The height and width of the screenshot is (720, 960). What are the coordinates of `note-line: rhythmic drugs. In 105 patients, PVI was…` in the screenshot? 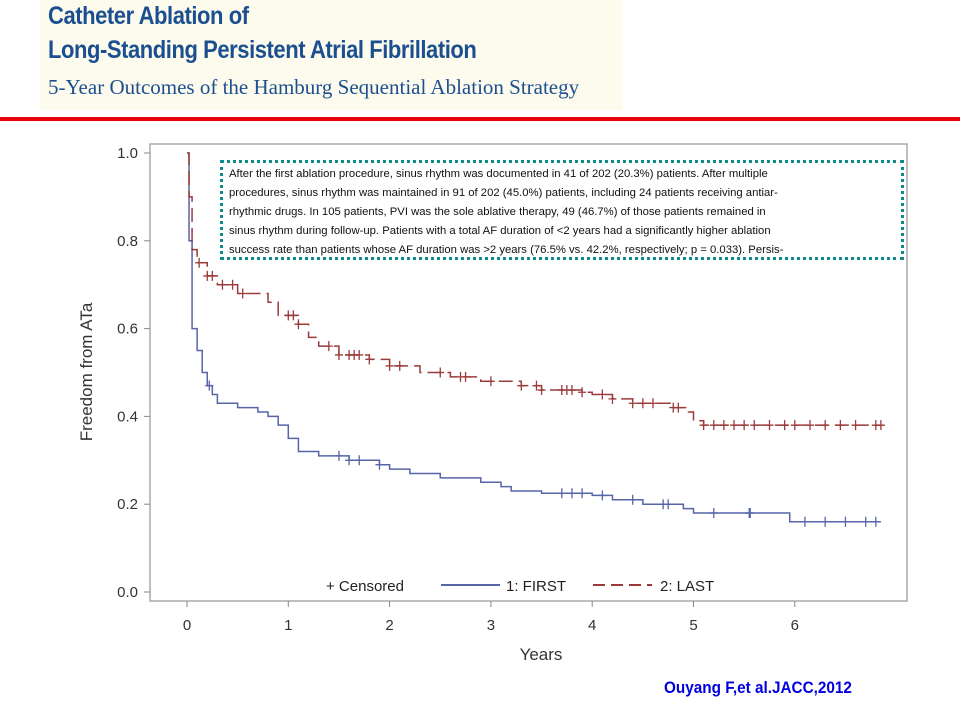 It's located at (497, 212).